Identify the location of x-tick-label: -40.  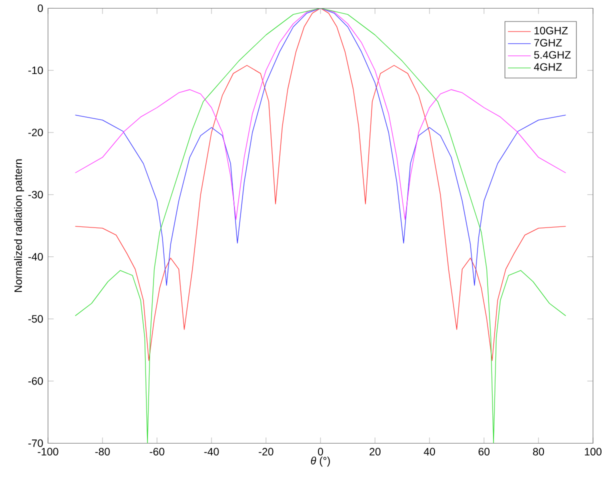
(211, 452).